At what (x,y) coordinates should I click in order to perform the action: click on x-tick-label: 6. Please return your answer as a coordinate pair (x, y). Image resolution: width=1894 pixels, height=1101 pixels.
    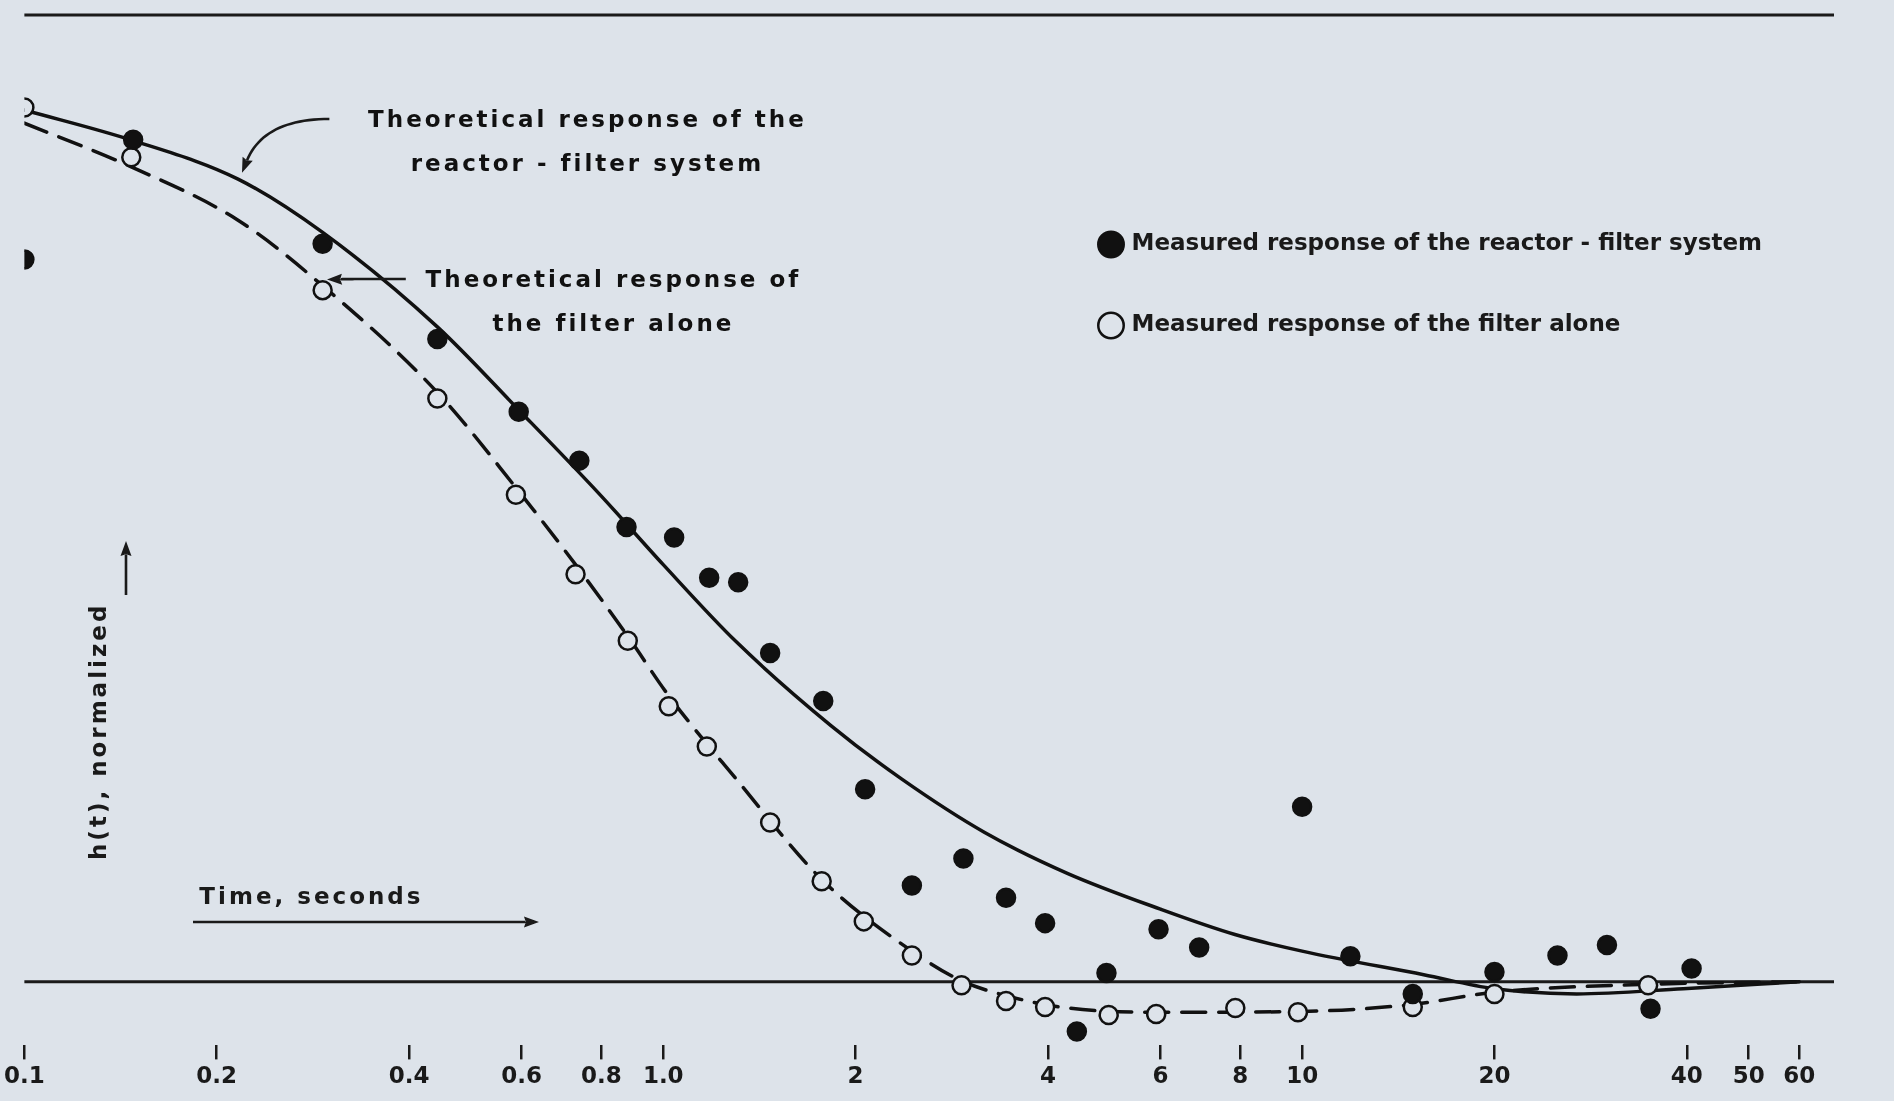
    Looking at the image, I should click on (1160, 1075).